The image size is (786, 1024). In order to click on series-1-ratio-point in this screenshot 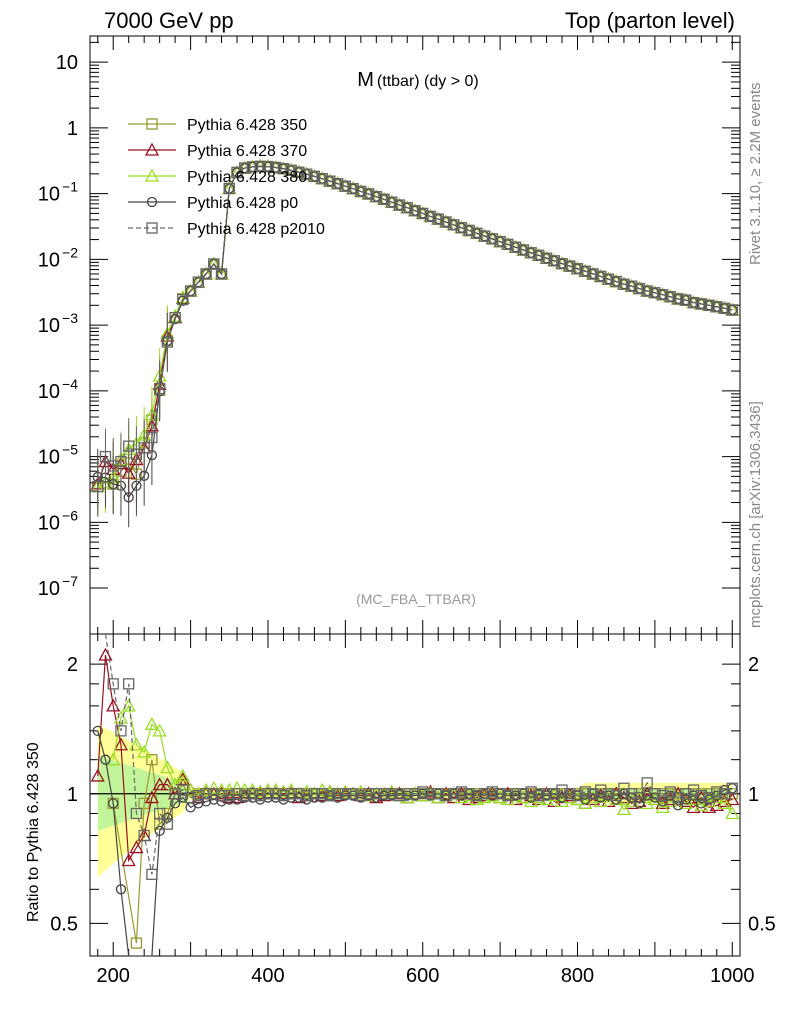, I will do `click(151, 797)`.